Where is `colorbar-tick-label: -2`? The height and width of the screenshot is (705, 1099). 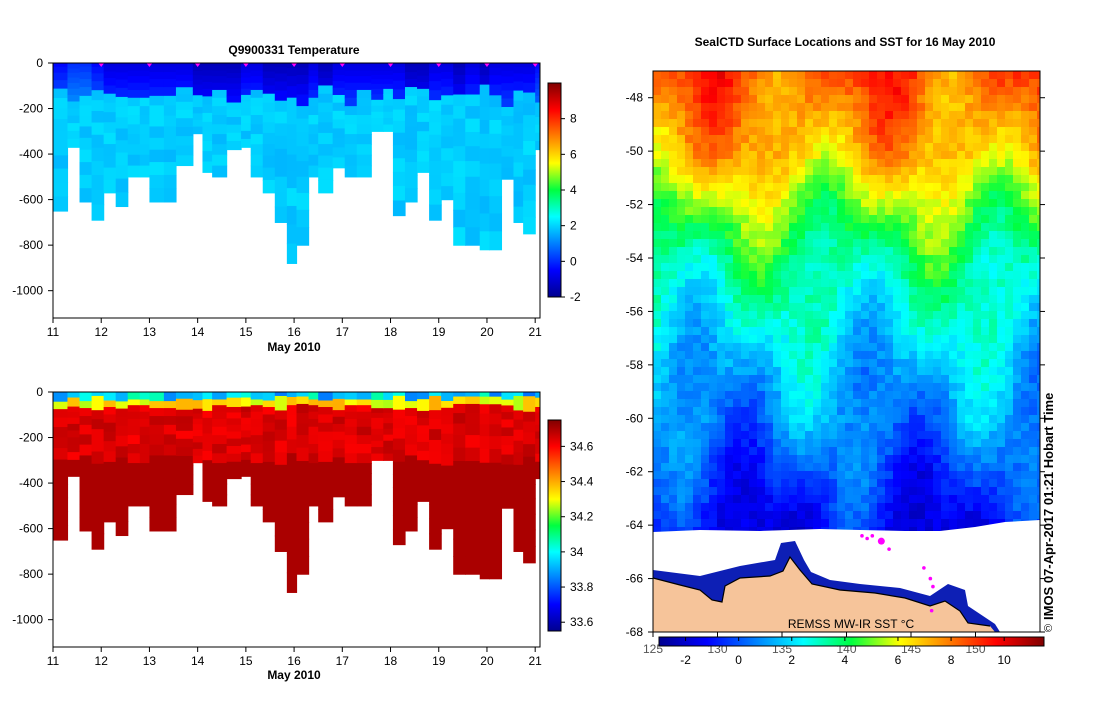
colorbar-tick-label: -2 is located at coordinates (575, 297).